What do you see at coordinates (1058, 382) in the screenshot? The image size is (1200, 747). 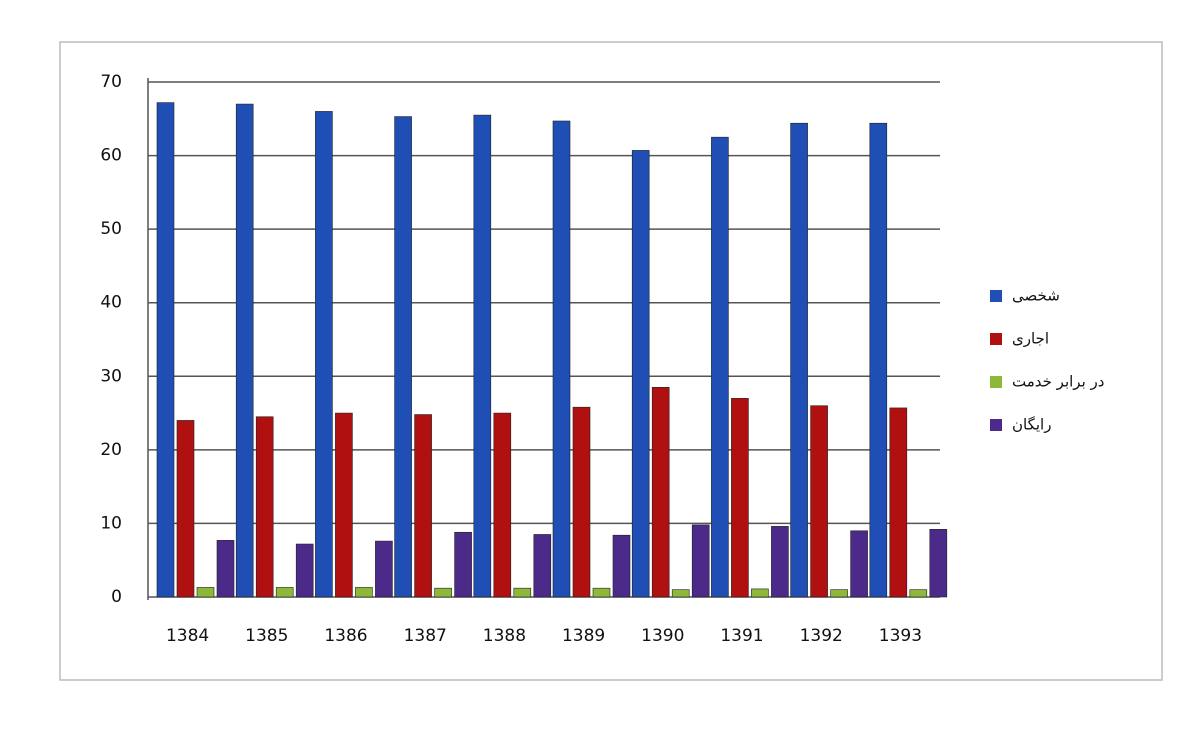 I see `legend-label: در برابر خدمت` at bounding box center [1058, 382].